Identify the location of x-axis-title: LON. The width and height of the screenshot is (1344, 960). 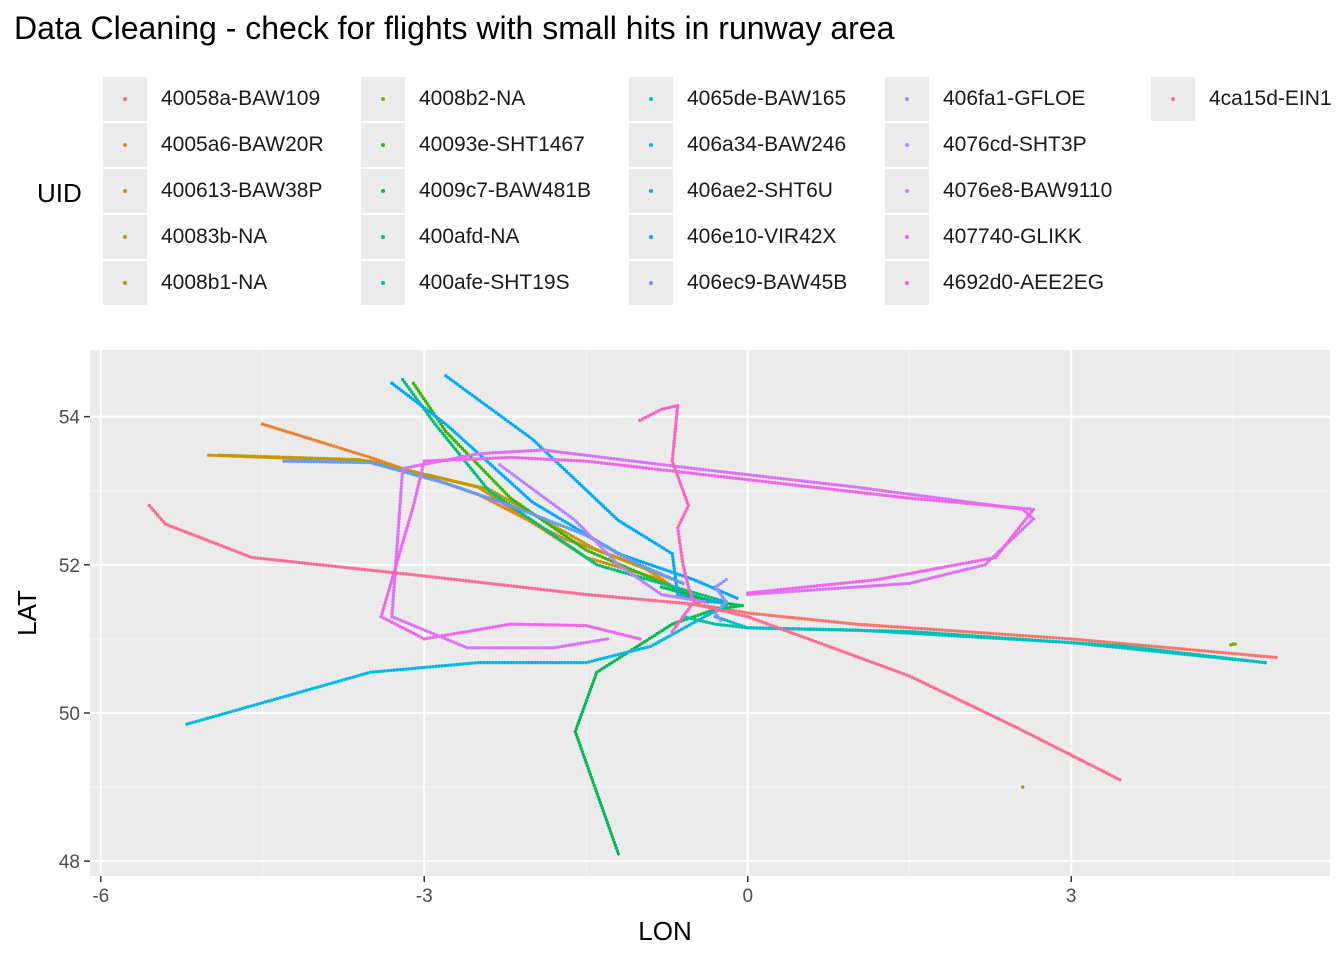
(664, 931).